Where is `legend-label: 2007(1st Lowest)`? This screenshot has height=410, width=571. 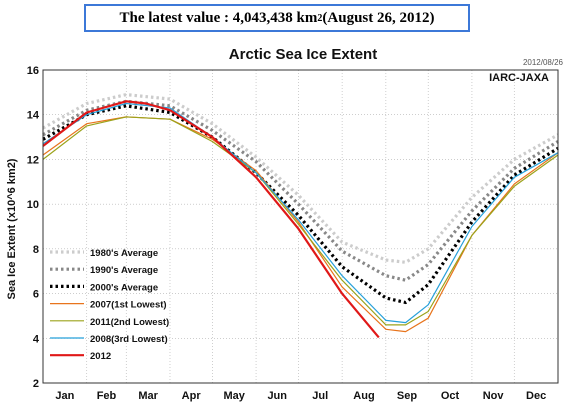
legend-label: 2007(1st Lowest) is located at coordinates (128, 305).